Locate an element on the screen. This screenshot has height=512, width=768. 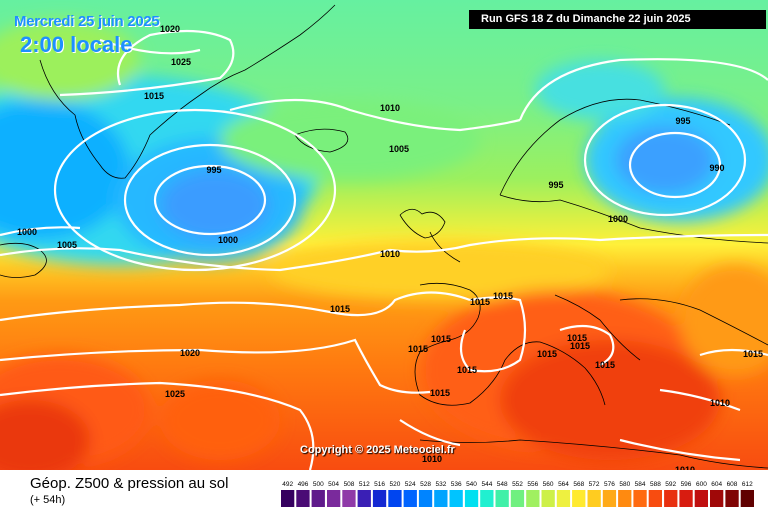
legend-tick-label: 520 is located at coordinates (394, 484).